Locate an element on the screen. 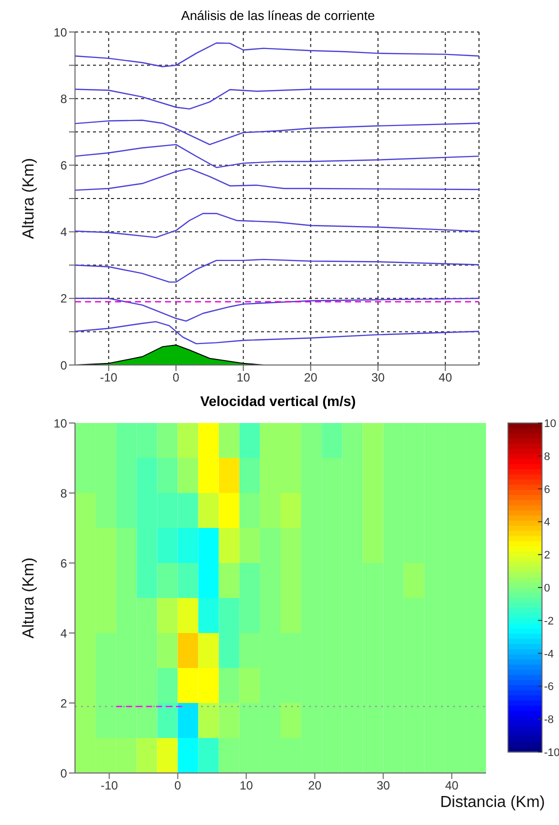 This screenshot has width=559, height=825. x-axis-title: Distancia (Km) is located at coordinates (492, 803).